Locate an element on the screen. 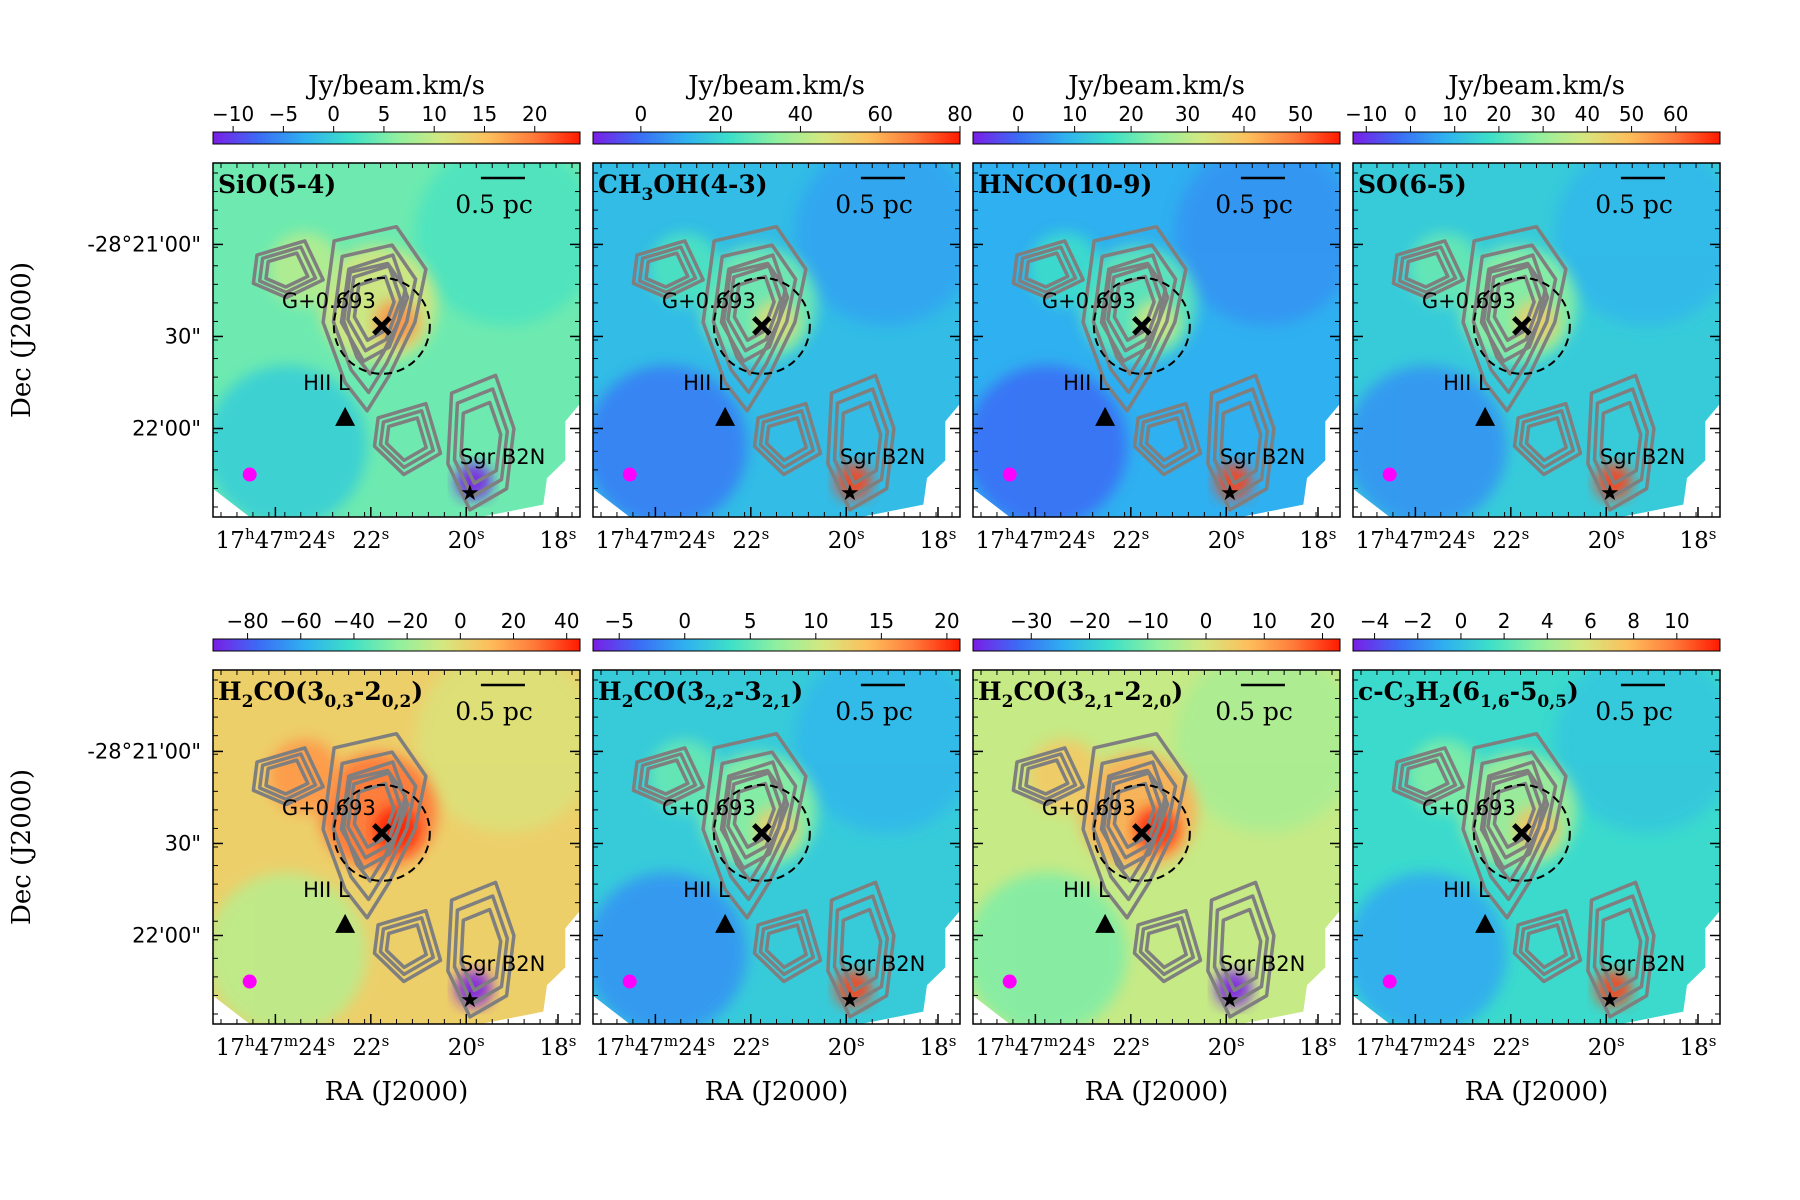  dec-tick-label-SiO-0: -28°21'00" is located at coordinates (144, 244).